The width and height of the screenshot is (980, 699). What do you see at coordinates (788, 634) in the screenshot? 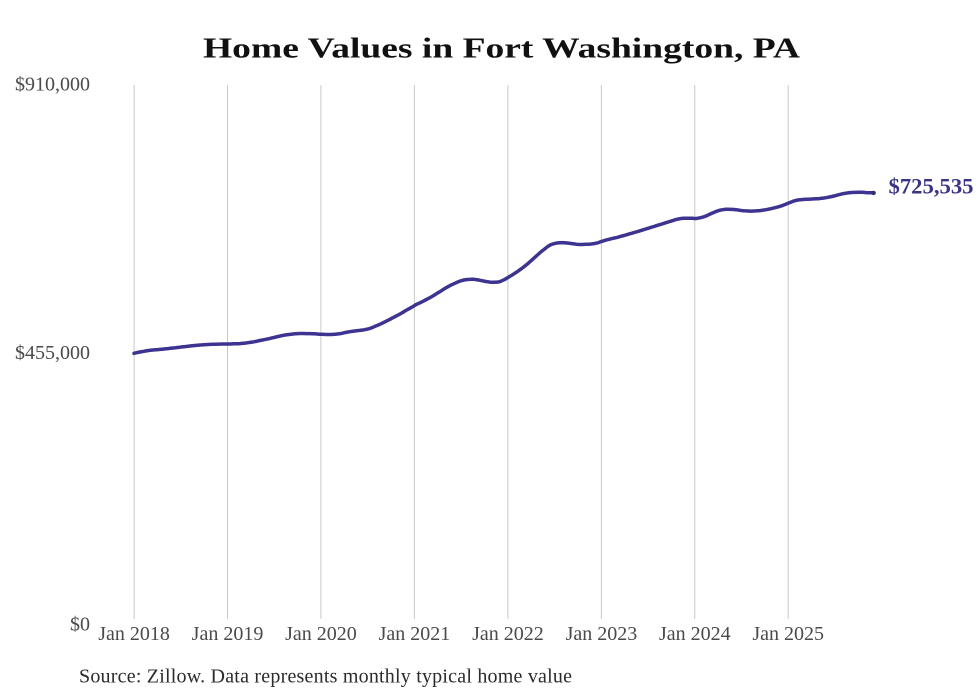
I see `svg-text: Jan 2025` at bounding box center [788, 634].